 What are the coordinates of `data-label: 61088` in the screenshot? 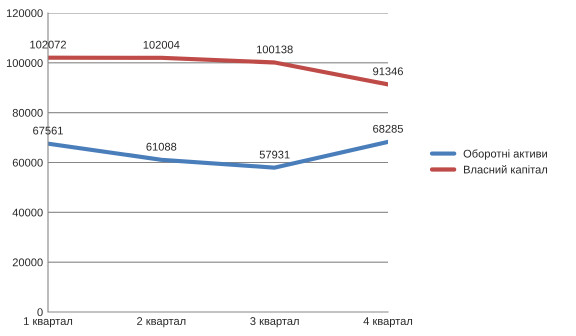 It's located at (161, 146).